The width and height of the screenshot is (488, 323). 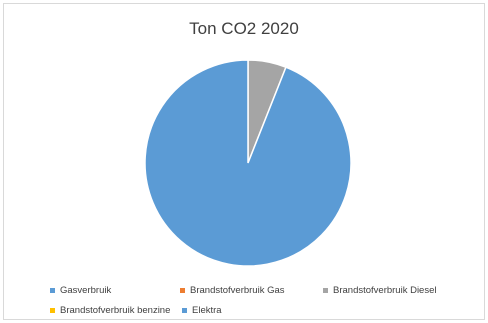 What do you see at coordinates (244, 28) in the screenshot?
I see `chart-title: Ton CO2 2020` at bounding box center [244, 28].